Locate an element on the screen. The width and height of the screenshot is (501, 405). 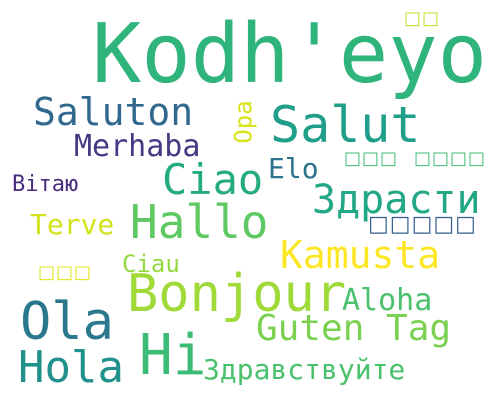
word-boxes-3: □□□□ is located at coordinates (450, 158).